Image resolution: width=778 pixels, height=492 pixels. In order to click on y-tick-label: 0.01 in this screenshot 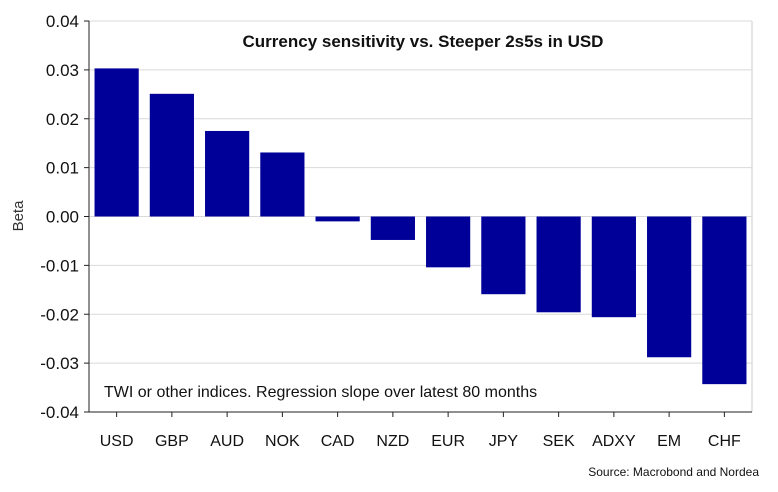, I will do `click(62, 168)`.